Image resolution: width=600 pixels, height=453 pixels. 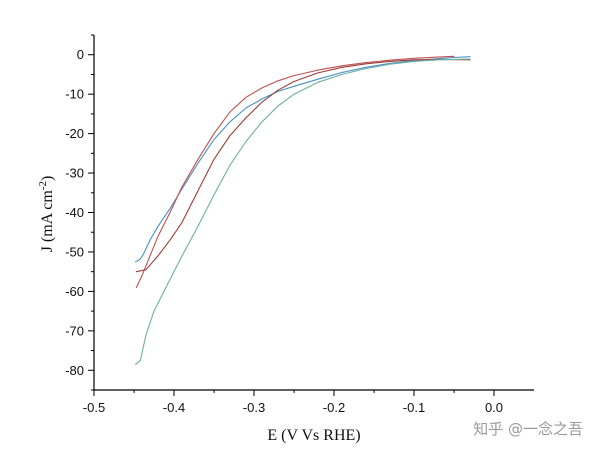 I want to click on y-tick-label: -30, so click(x=74, y=173).